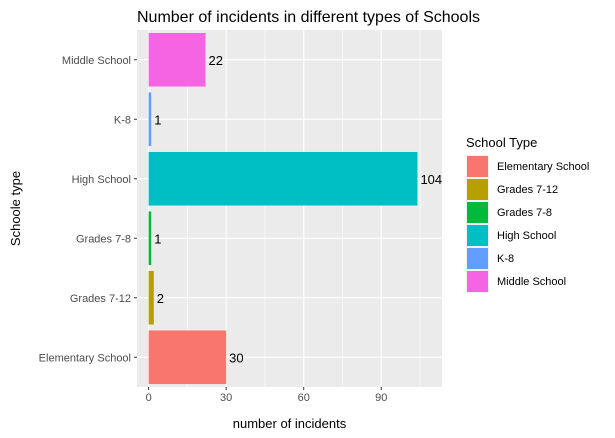 This screenshot has width=615, height=438. Describe the element at coordinates (431, 179) in the screenshot. I see `data-label: 104` at that location.